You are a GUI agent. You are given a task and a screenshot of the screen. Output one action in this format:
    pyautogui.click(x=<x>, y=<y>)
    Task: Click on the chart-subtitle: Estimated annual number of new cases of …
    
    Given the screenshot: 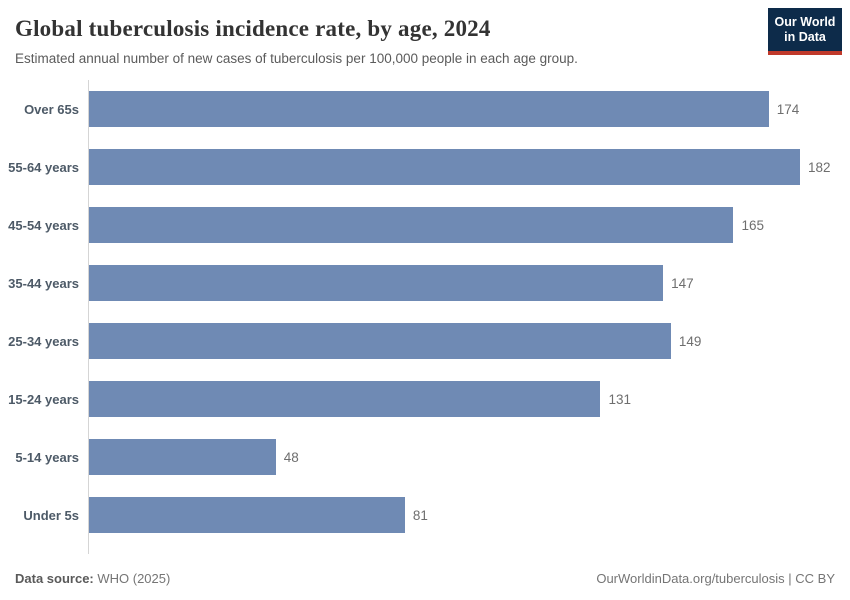 What is the action you would take?
    pyautogui.click(x=296, y=58)
    